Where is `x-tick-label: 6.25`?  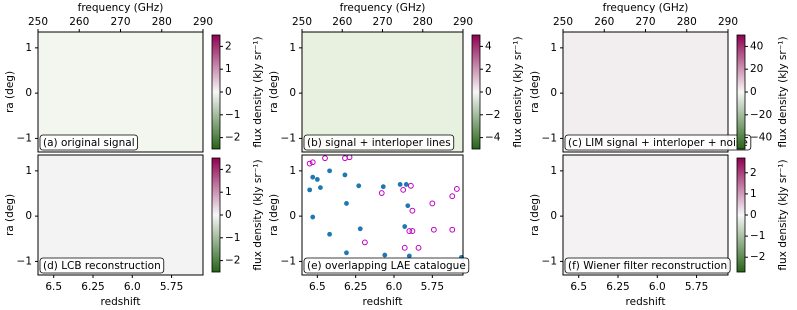 x-tick-label: 6.25 is located at coordinates (355, 287).